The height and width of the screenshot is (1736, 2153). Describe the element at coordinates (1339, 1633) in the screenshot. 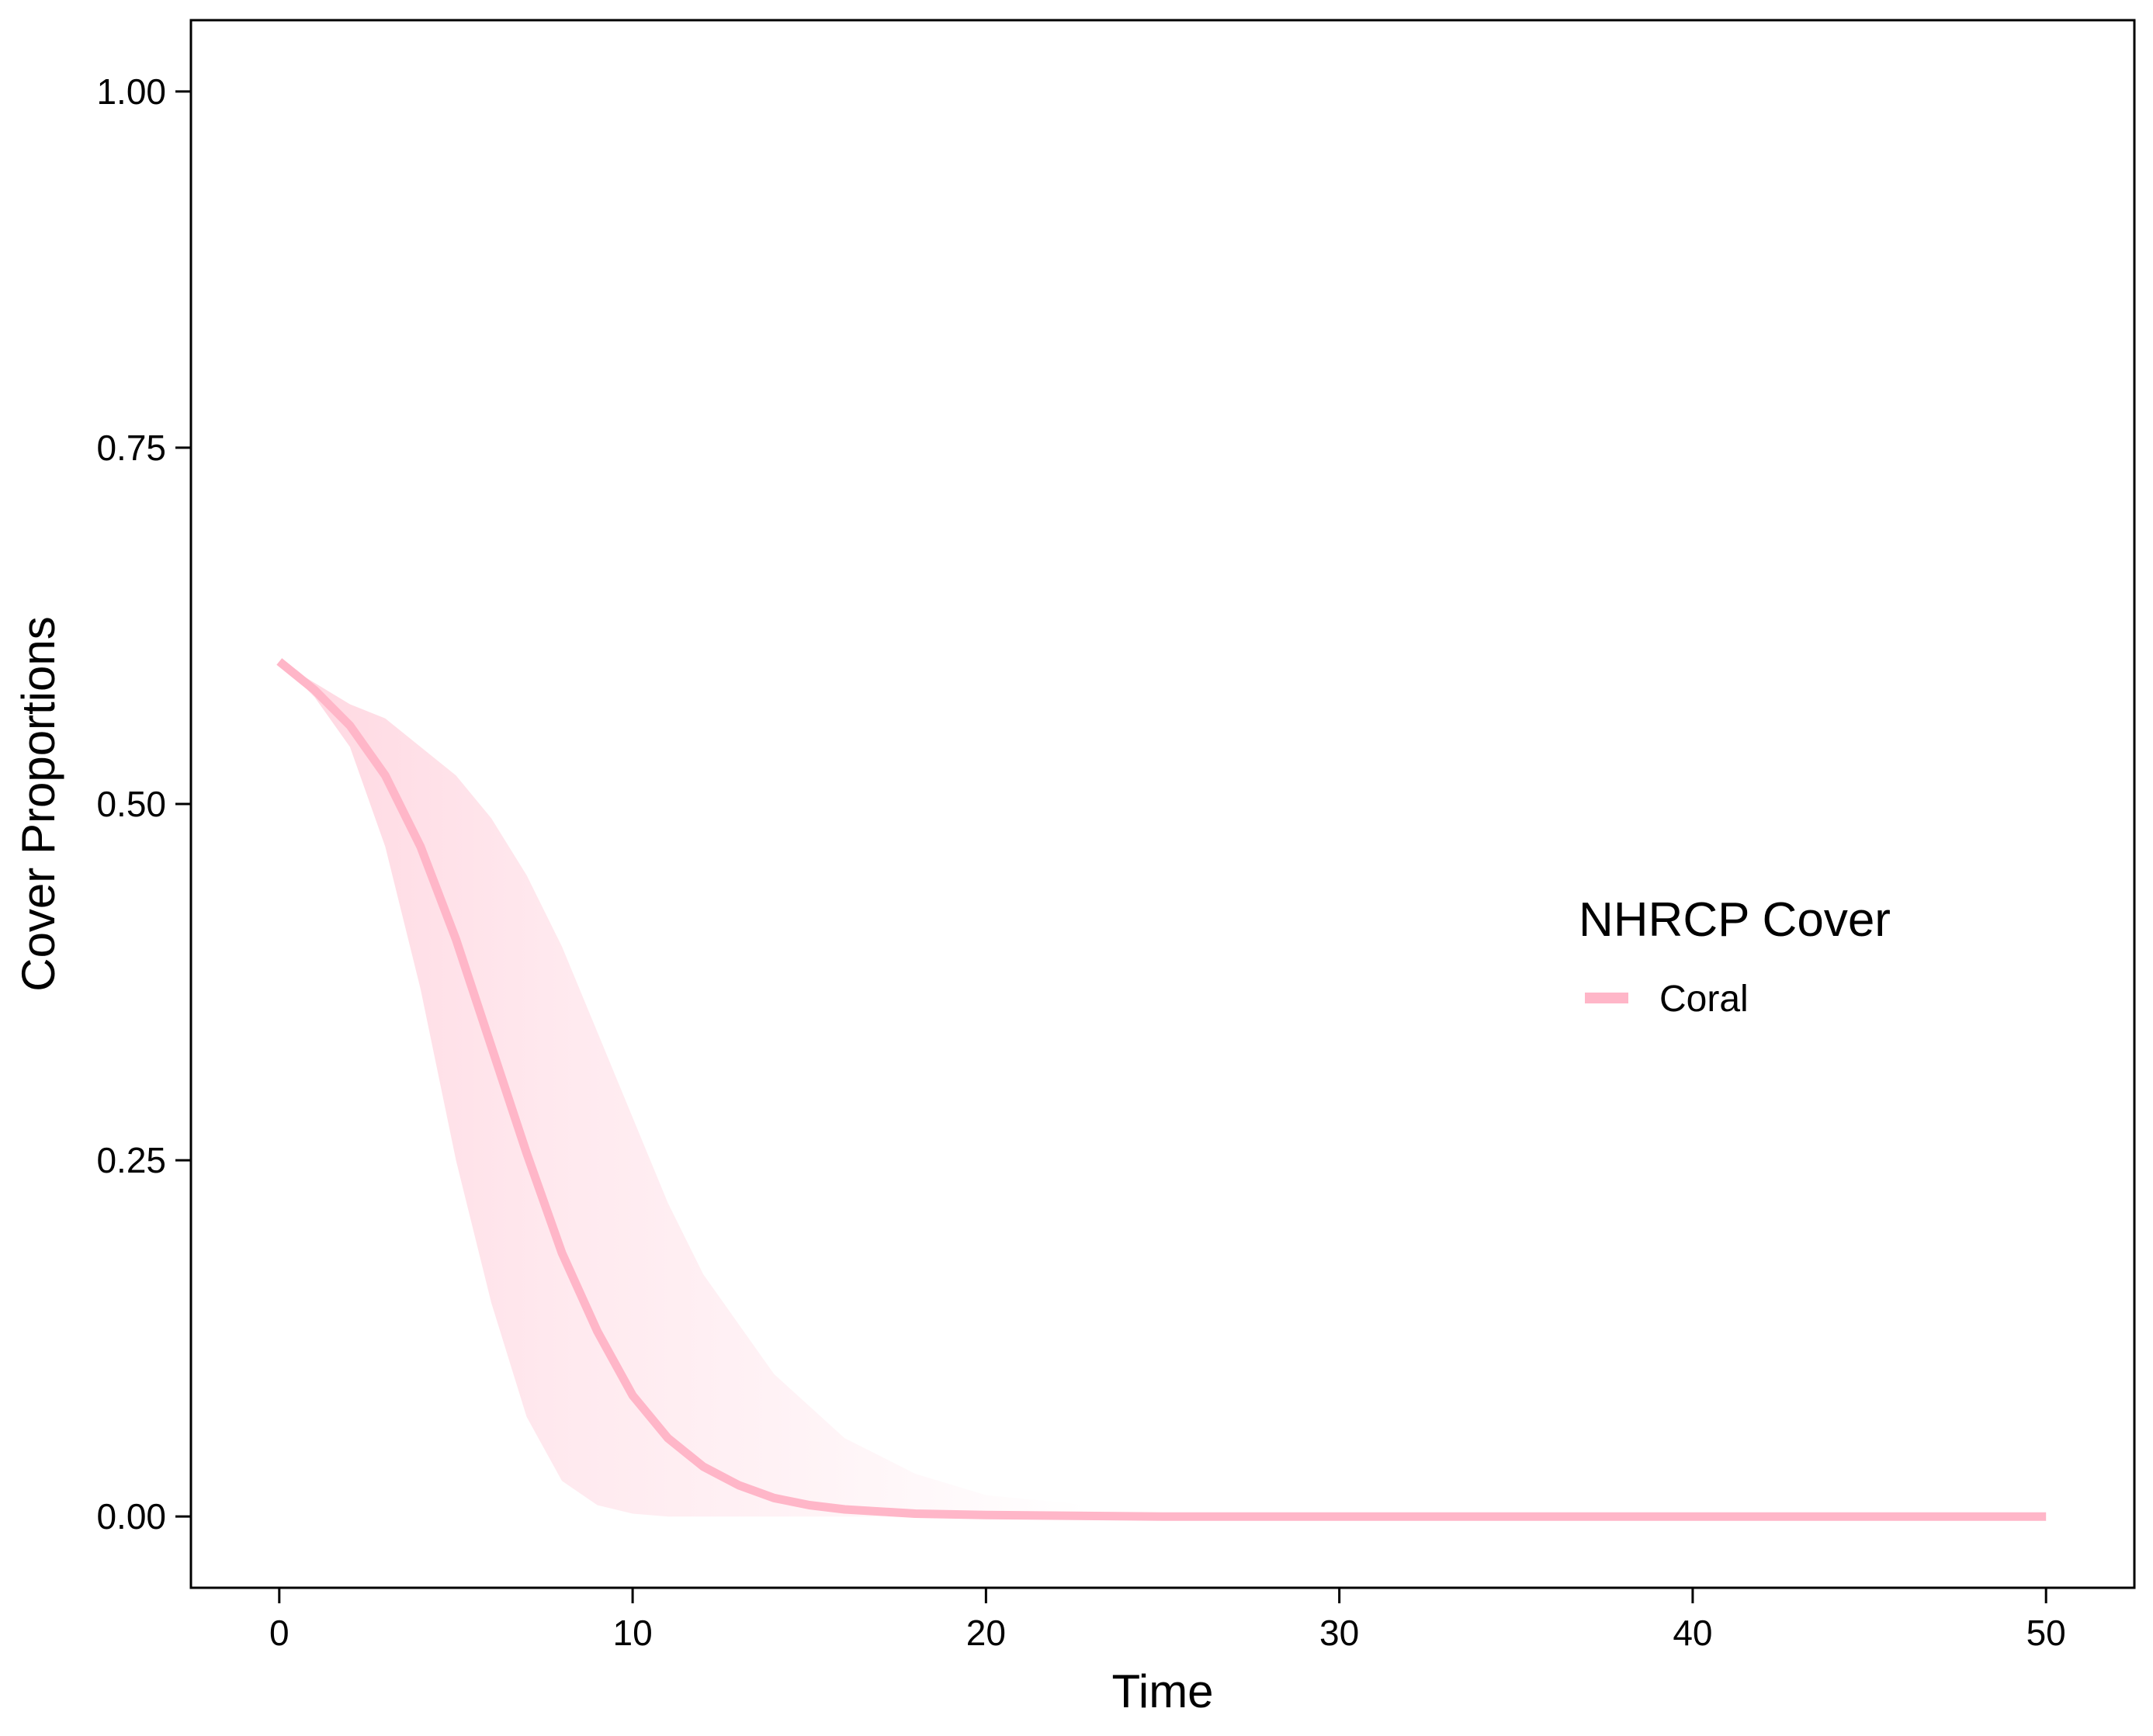

I see `x-tick-label: 30` at that location.